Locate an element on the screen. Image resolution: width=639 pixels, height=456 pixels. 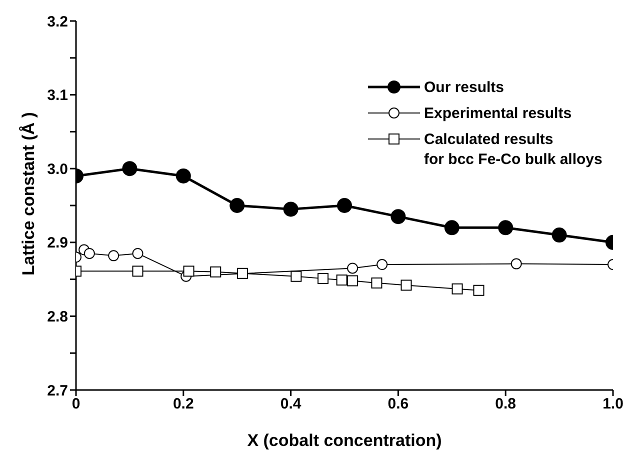
y-tick-label: 3.0 is located at coordinates (57, 169).